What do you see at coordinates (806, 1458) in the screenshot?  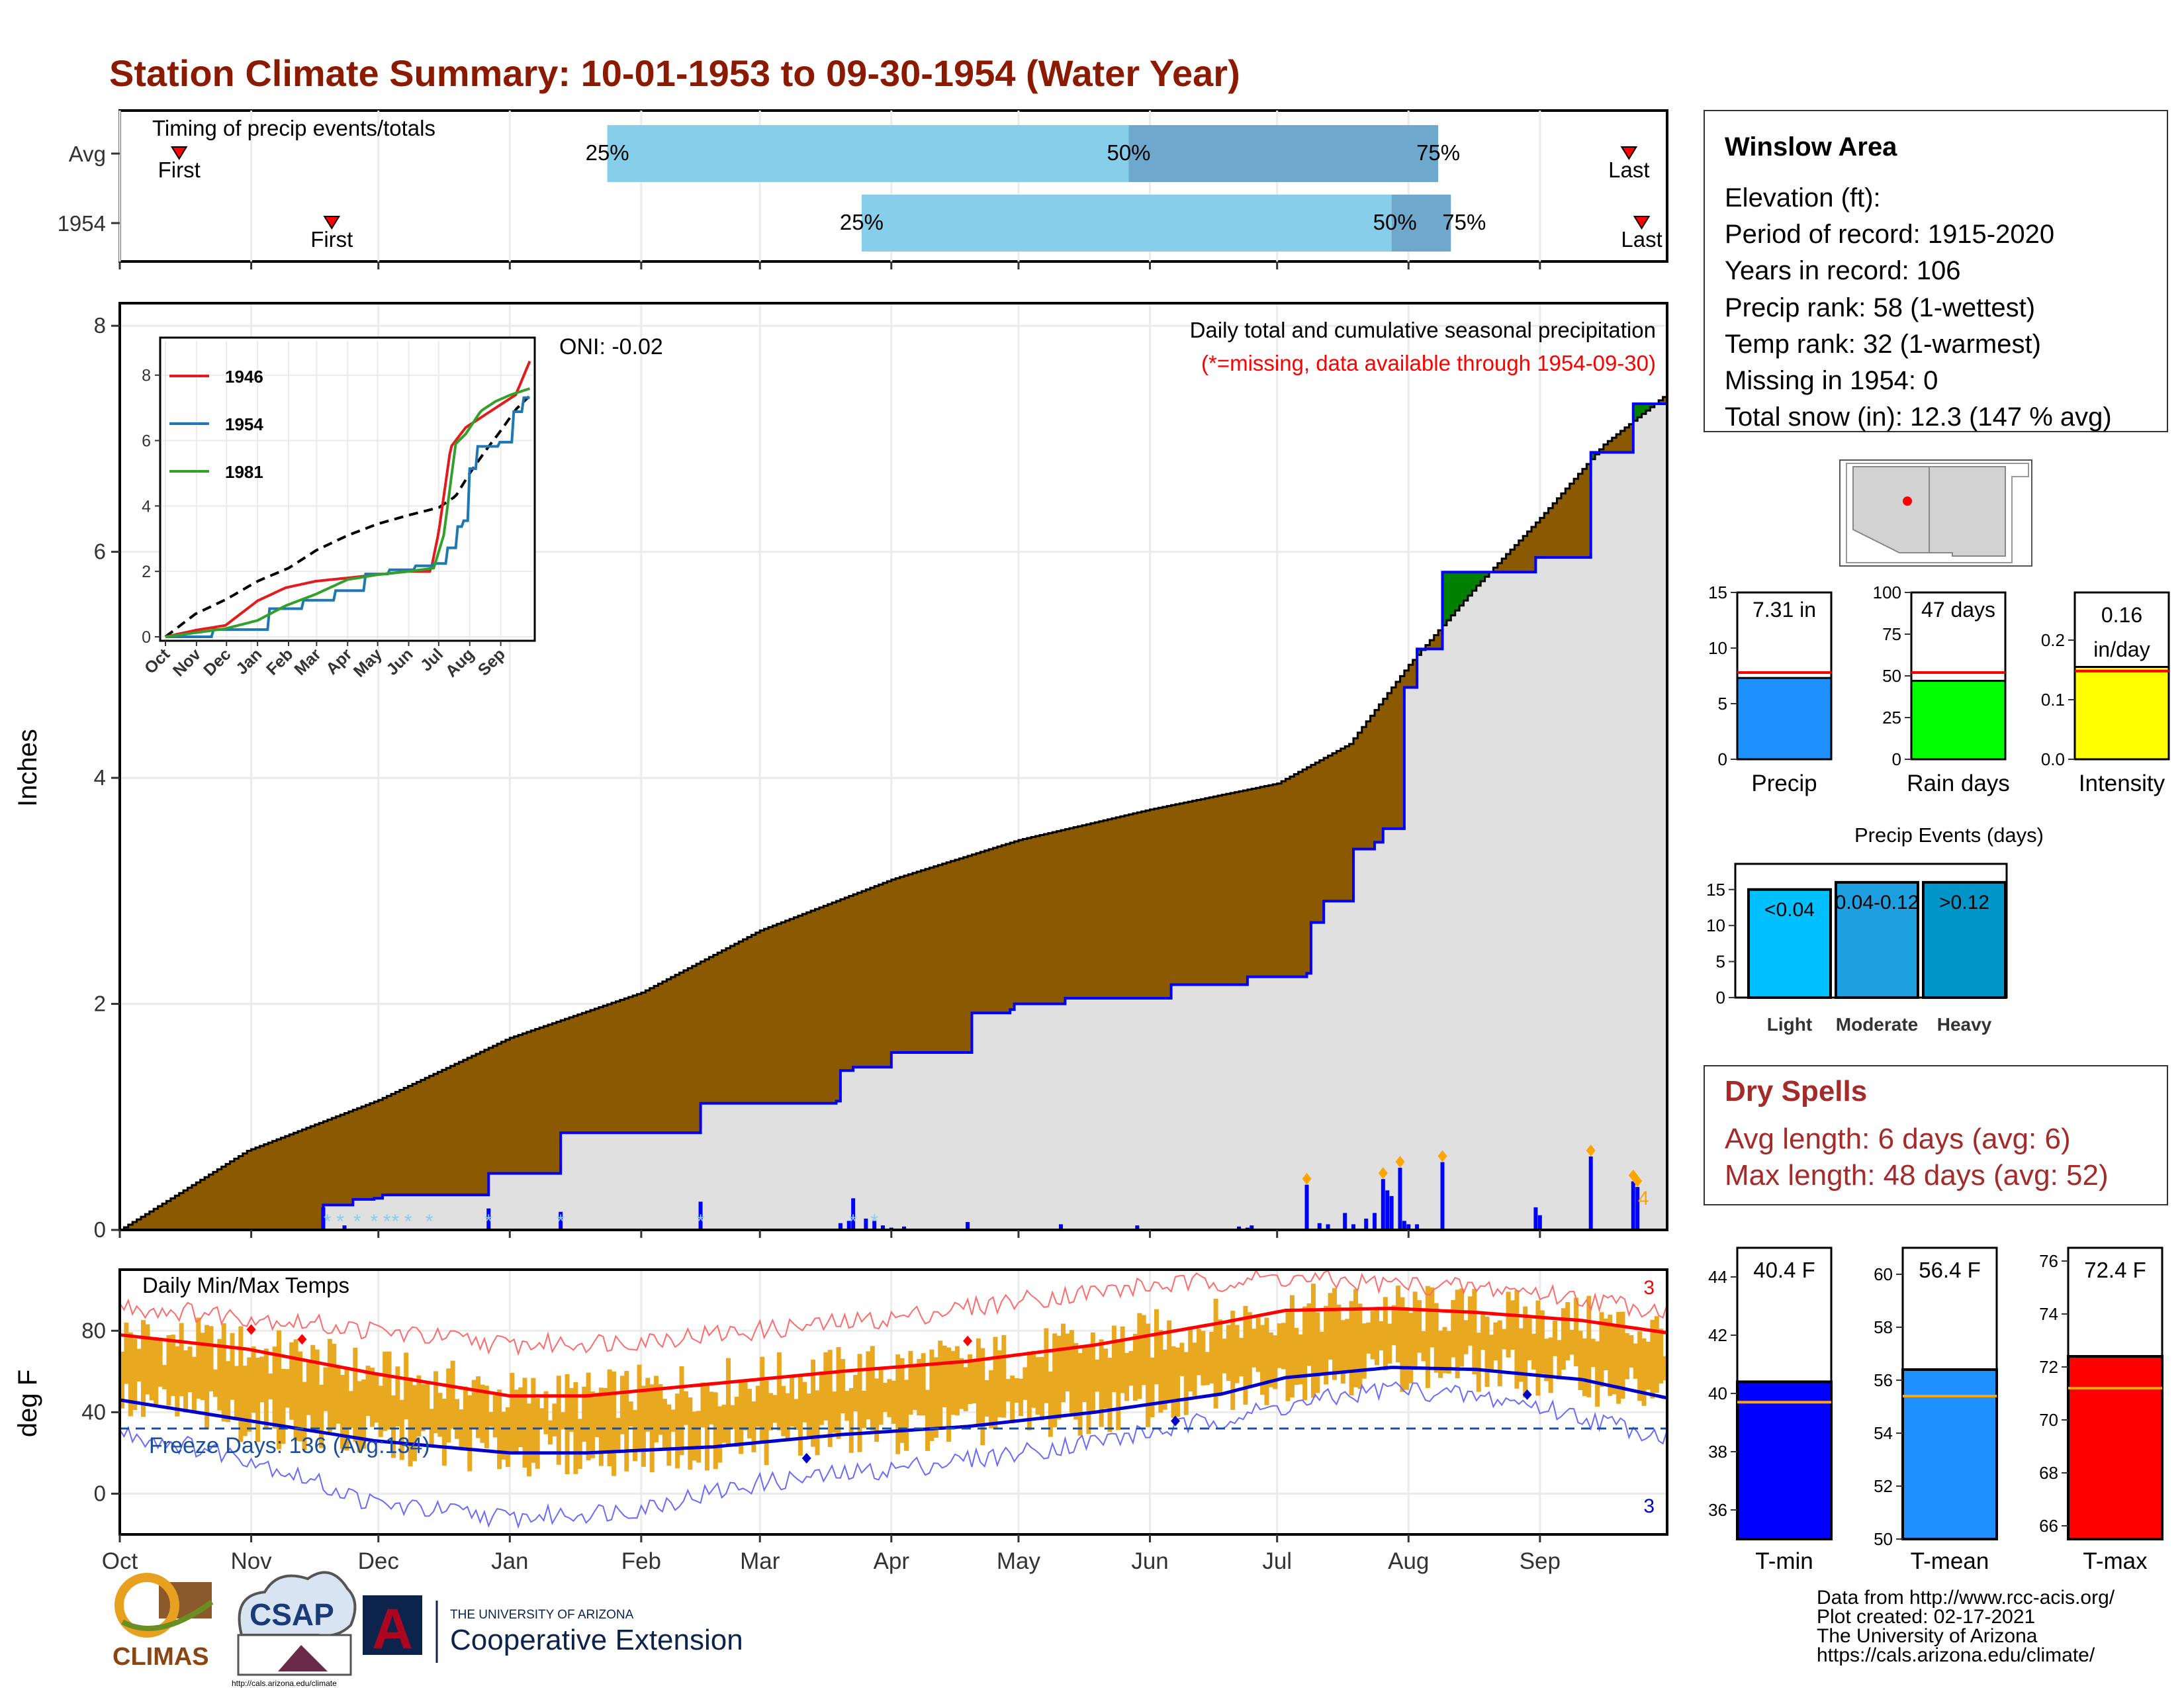 I see `record-low-marker` at bounding box center [806, 1458].